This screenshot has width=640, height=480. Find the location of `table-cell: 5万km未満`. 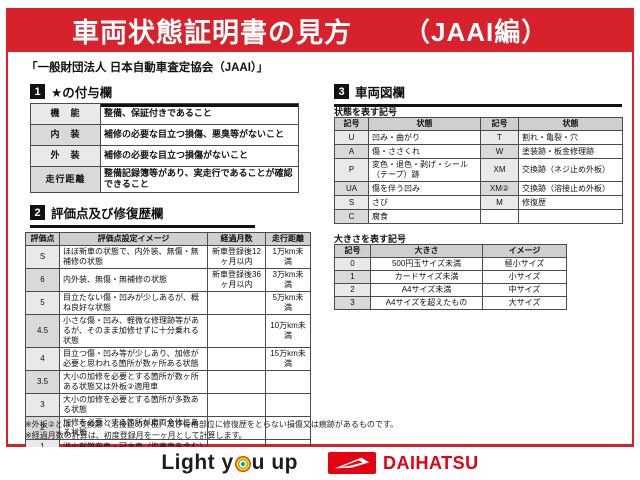

table-cell: 5万km未満 is located at coordinates (288, 303).